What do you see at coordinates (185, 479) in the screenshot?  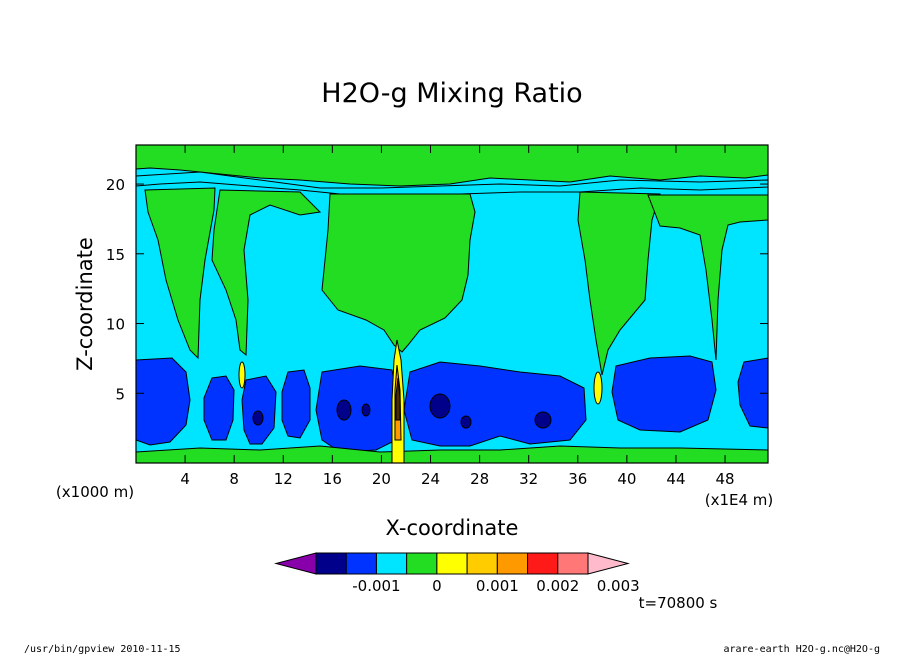 I see `x-tick-label: 4` at bounding box center [185, 479].